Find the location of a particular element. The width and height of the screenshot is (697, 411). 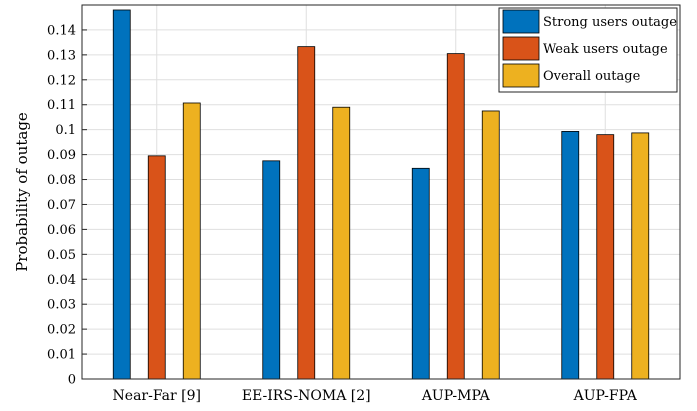

legend-swatch-overall-outage is located at coordinates (521, 75).